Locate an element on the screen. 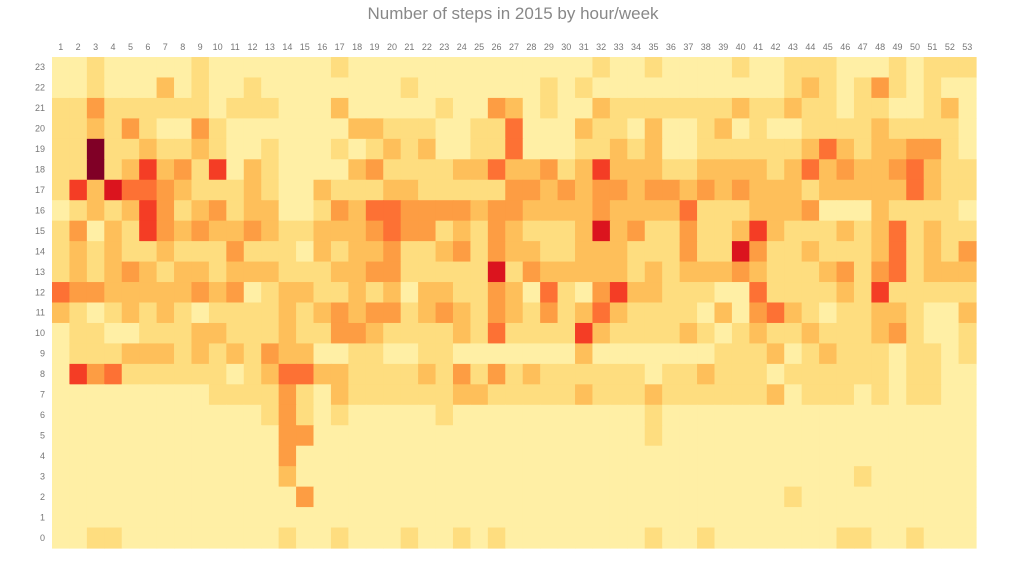 Image resolution: width=1024 pixels, height=576 pixels. x-tick-label: 39 is located at coordinates (723, 47).